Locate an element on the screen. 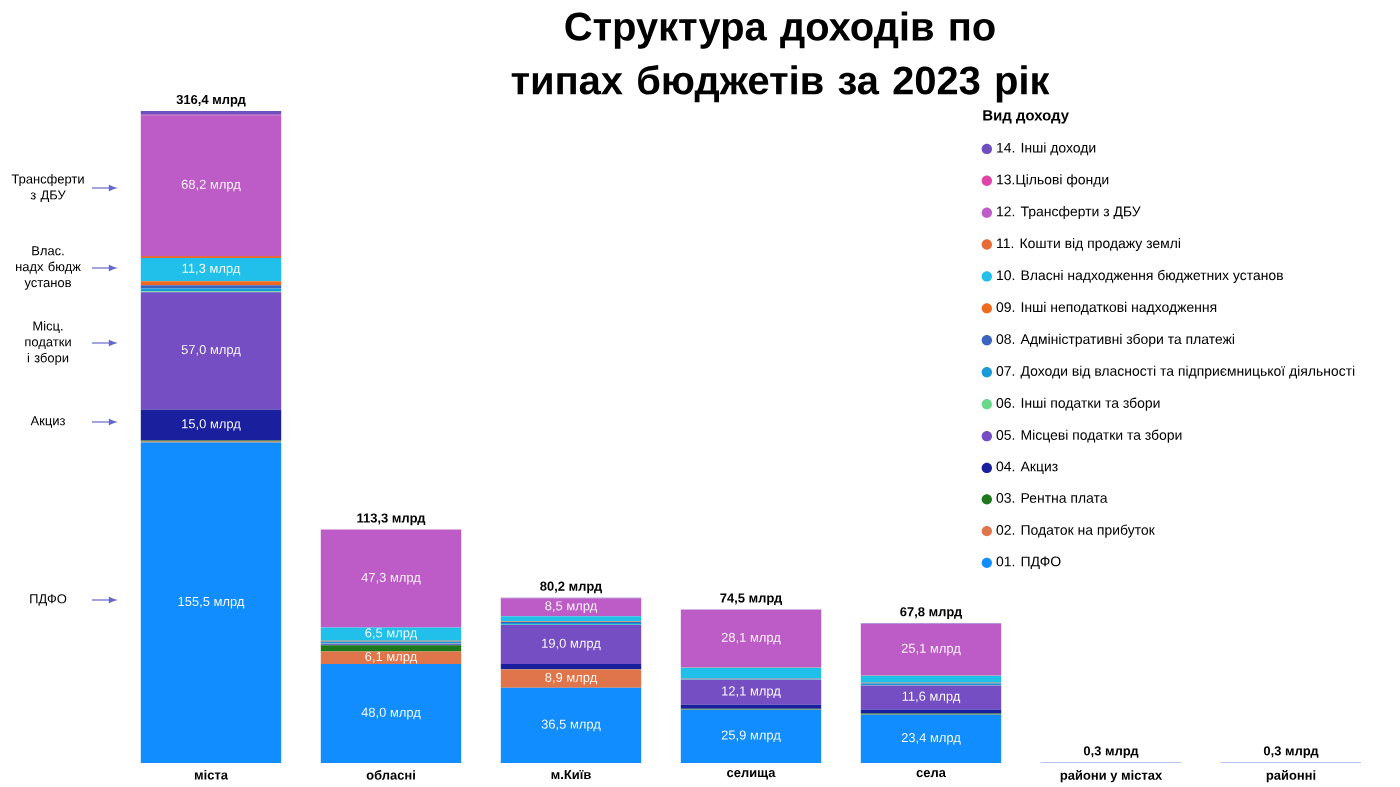 The image size is (1400, 787). total-label: 113,3 млрд is located at coordinates (391, 519).